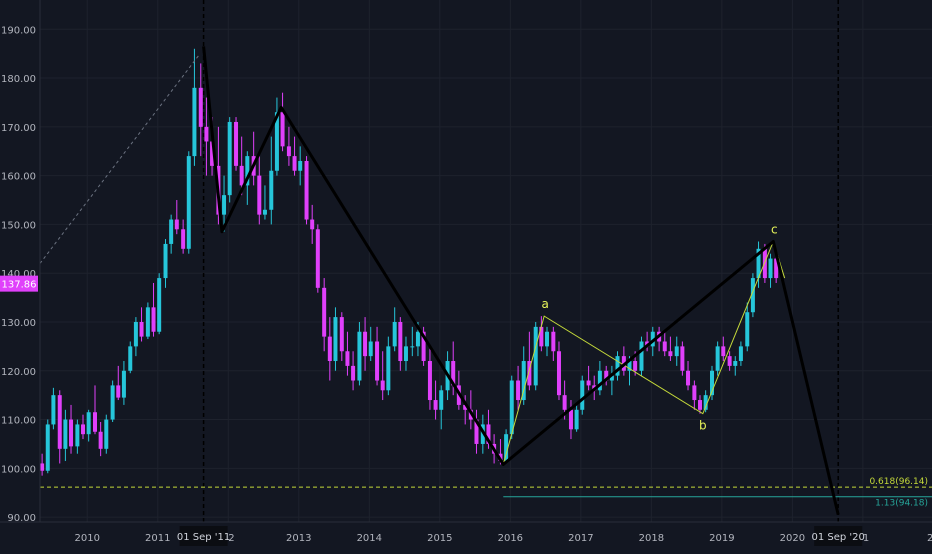 The width and height of the screenshot is (932, 554). Describe the element at coordinates (774, 229) in the screenshot. I see `wave-label: c` at that location.